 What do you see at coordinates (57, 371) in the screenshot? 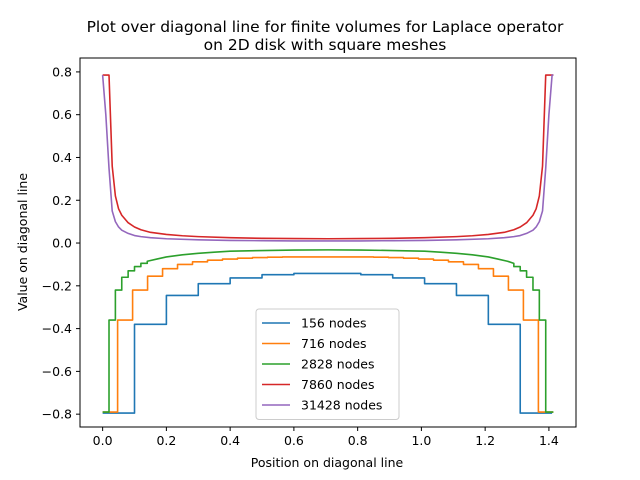
I see `y-tick-label: −0.6` at bounding box center [57, 371].